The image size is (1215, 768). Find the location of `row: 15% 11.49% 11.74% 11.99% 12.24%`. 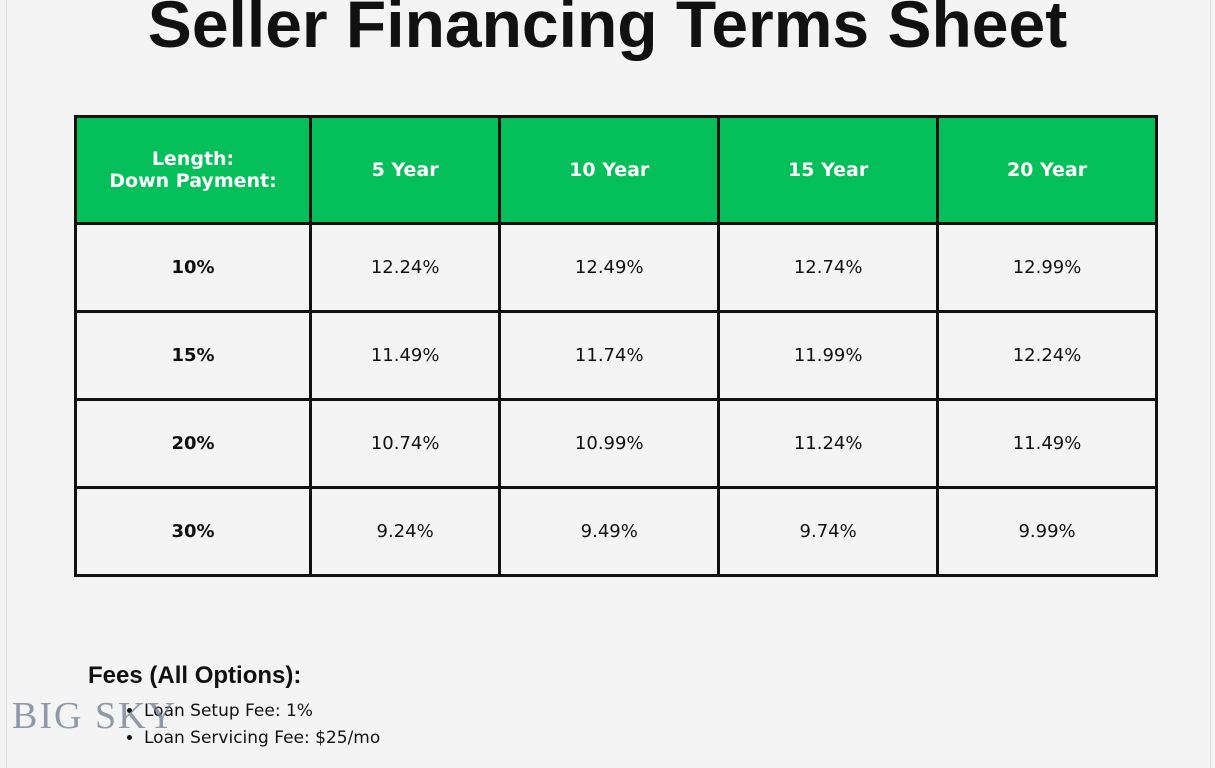

row: 15% 11.49% 11.74% 11.99% 12.24% is located at coordinates (616, 355).